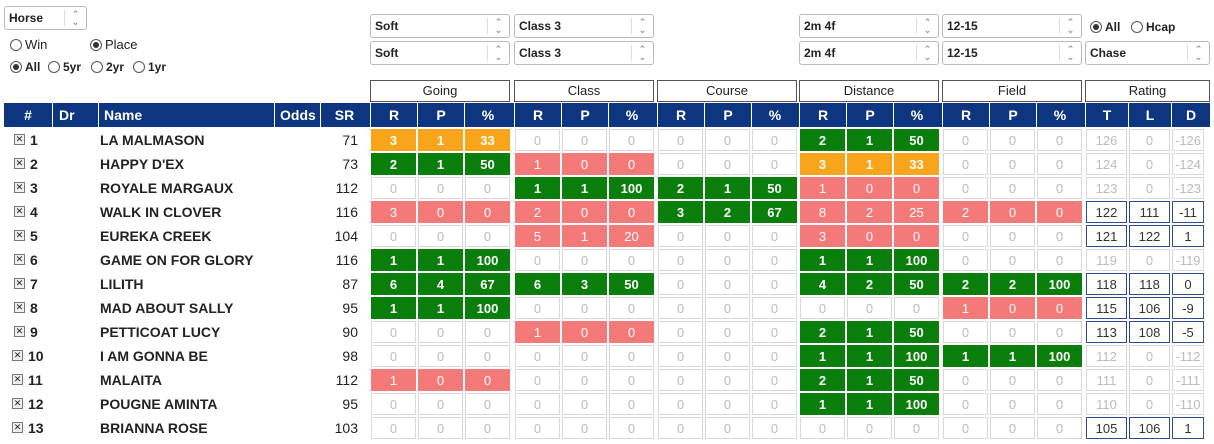 The width and height of the screenshot is (1214, 444). What do you see at coordinates (607, 284) in the screenshot?
I see `table-row: ✕ 7 LILITH 87 6 4 67 6 3 50 0 0 0 4 2 50 2 2 100 118 118 0` at bounding box center [607, 284].